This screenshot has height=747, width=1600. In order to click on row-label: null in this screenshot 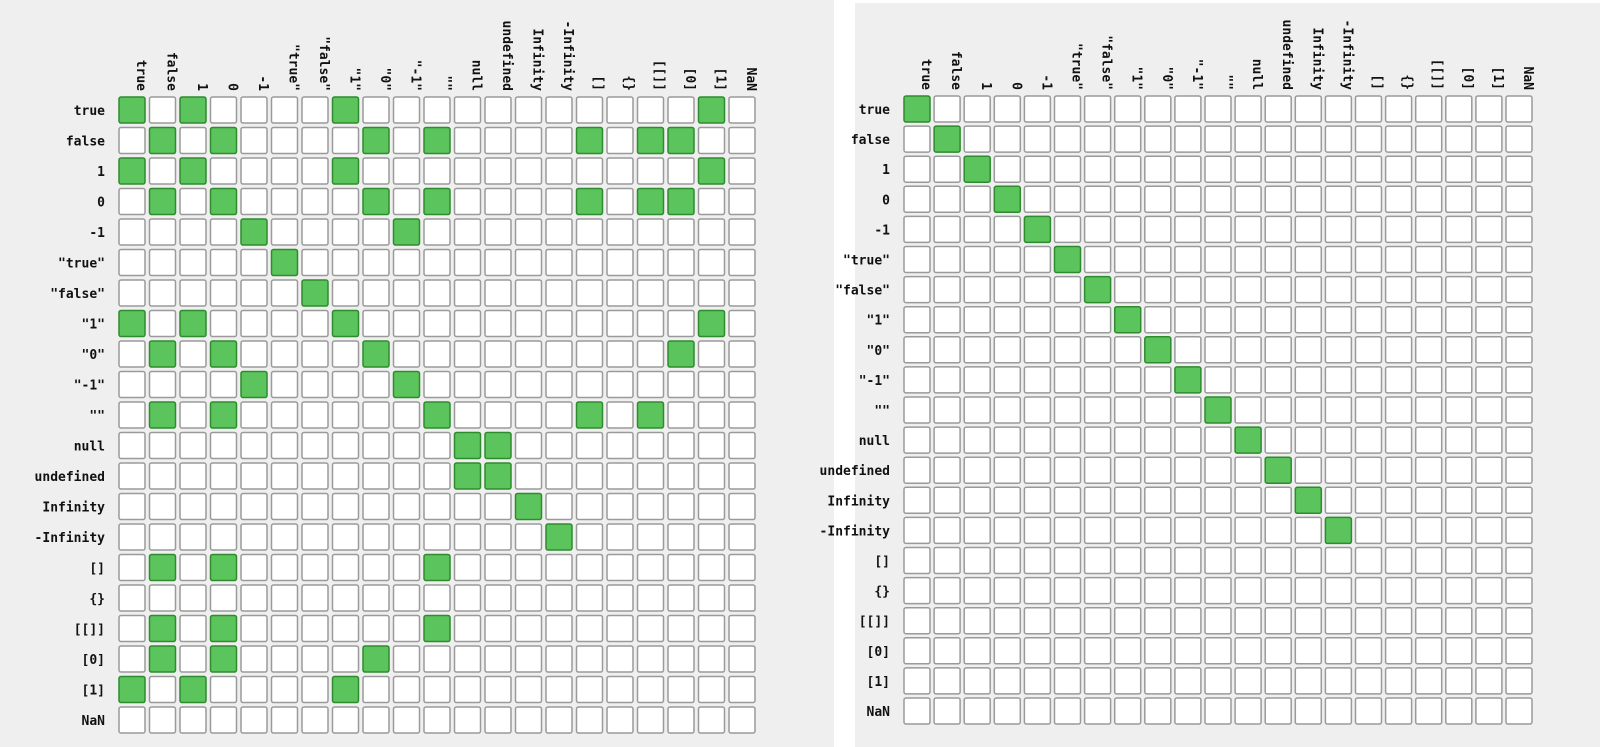, I will do `click(874, 441)`.